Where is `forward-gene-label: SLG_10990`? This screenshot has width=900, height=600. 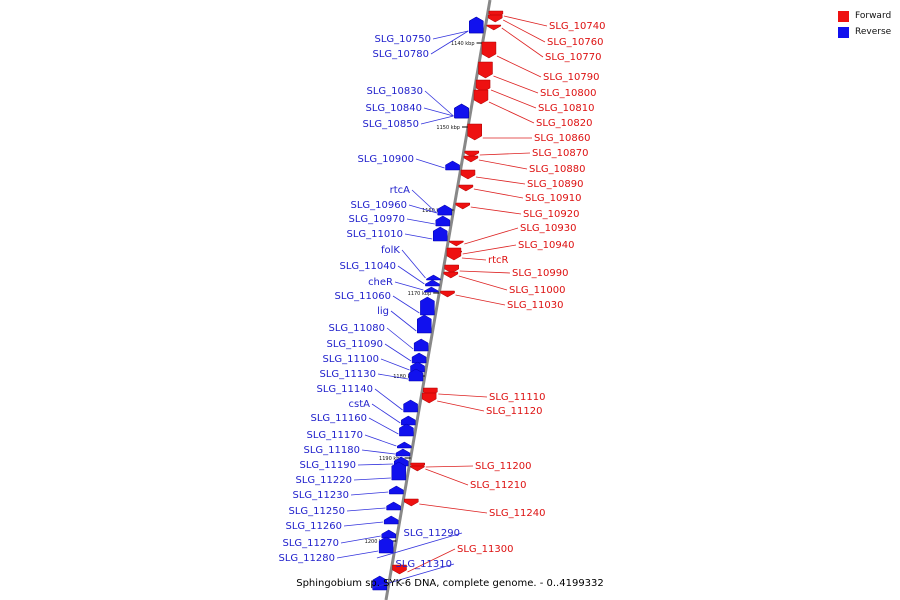
forward-gene-label: SLG_10990 is located at coordinates (540, 273).